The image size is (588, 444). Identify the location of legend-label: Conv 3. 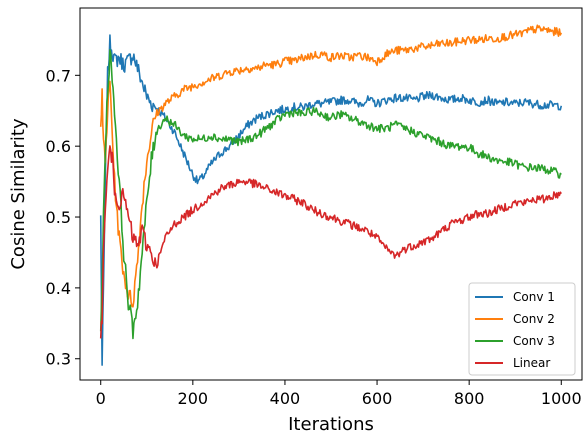
(534, 341).